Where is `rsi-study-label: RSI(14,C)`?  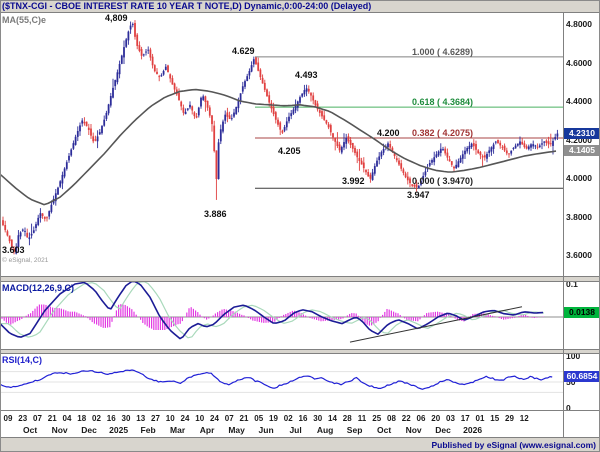 rsi-study-label: RSI(14,C) is located at coordinates (22, 360).